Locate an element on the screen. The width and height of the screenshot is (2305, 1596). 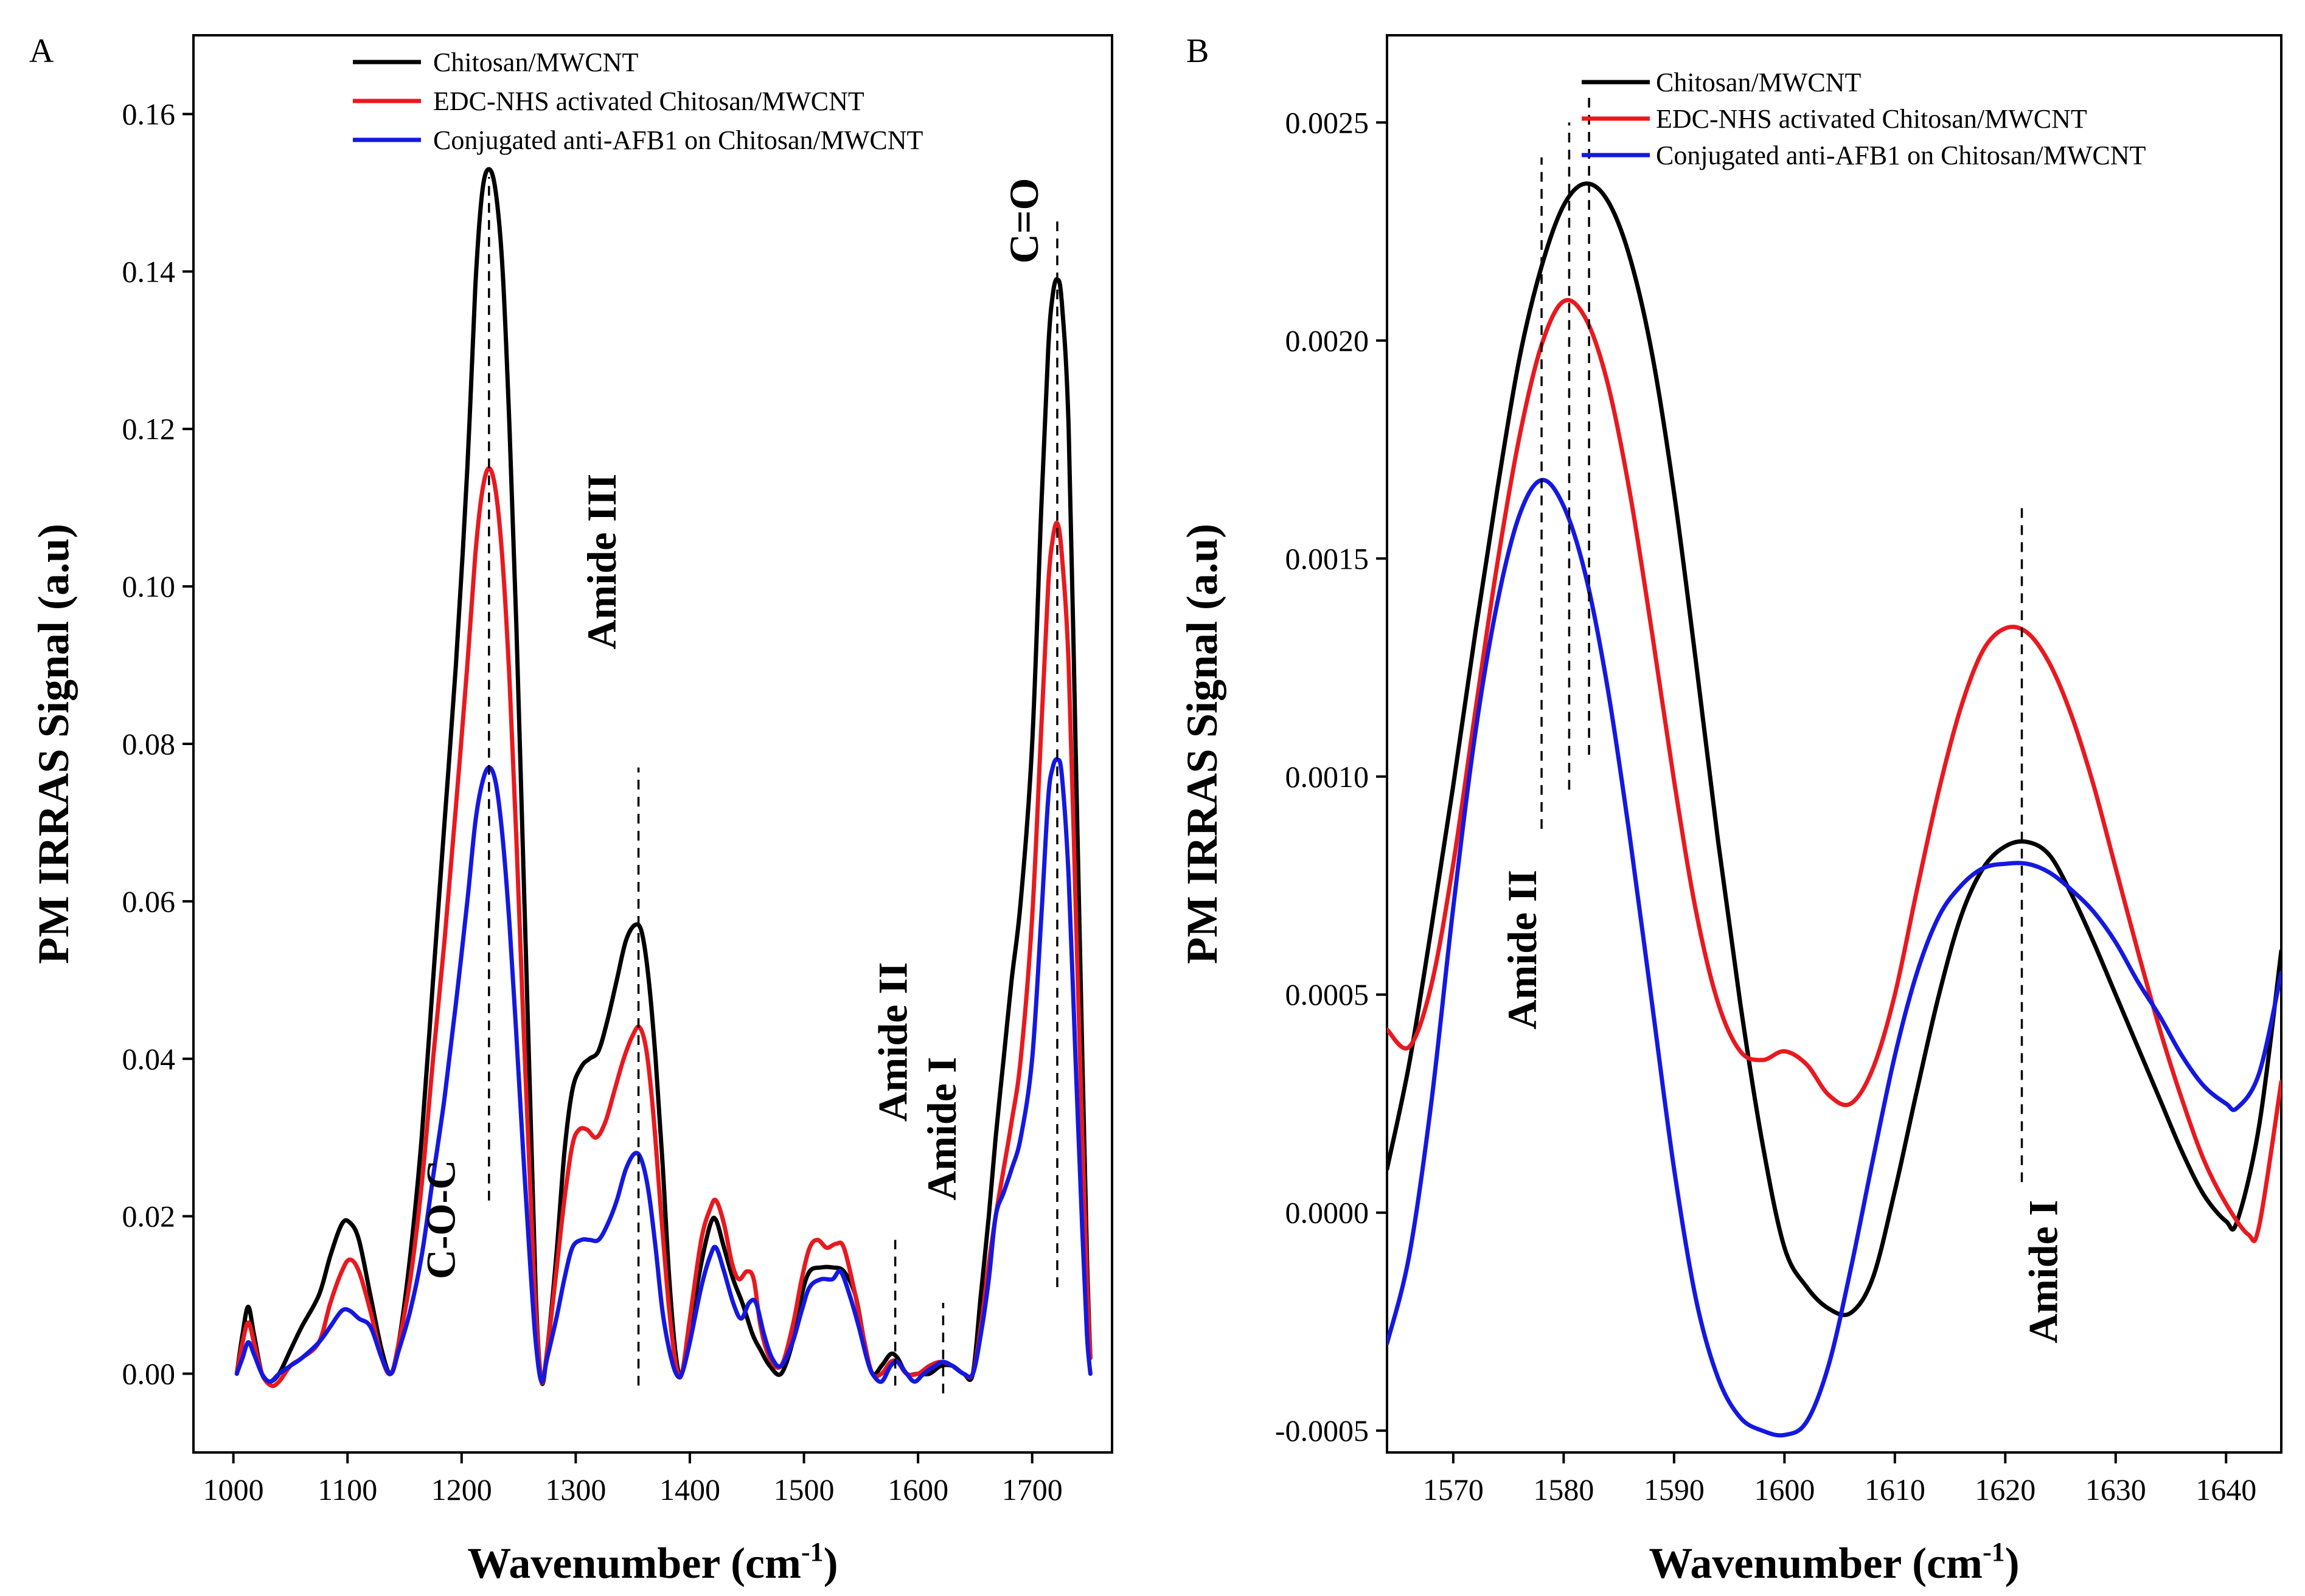
panel-a-y-tick-label: 0.14 is located at coordinates (149, 271).